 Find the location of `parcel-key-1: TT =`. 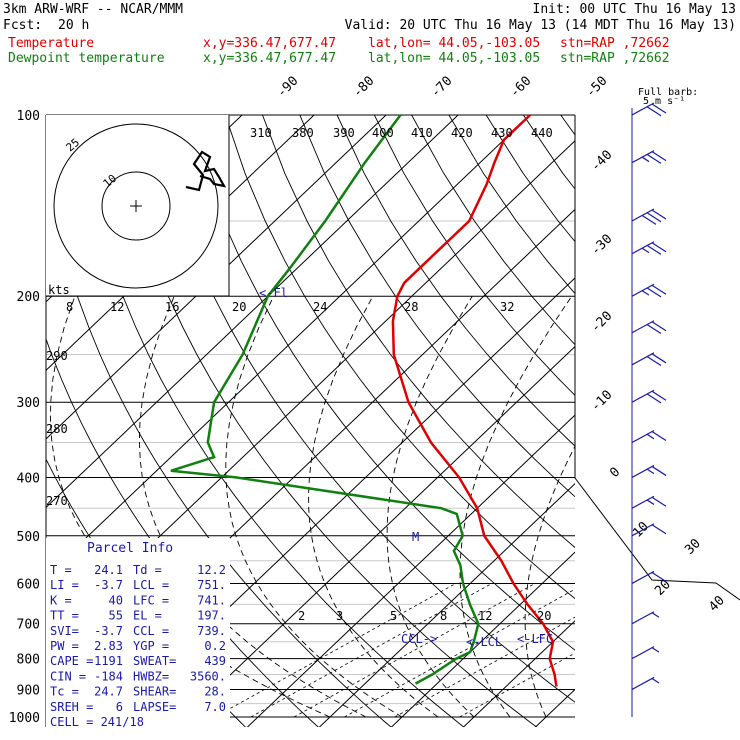

parcel-key-1: TT = is located at coordinates (64, 616).